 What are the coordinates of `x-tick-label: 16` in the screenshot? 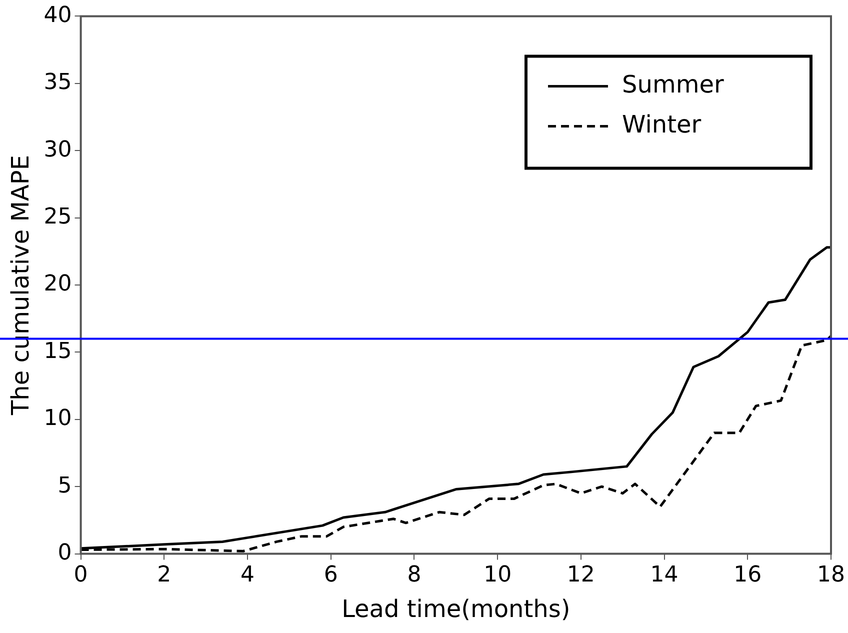 It's located at (748, 575).